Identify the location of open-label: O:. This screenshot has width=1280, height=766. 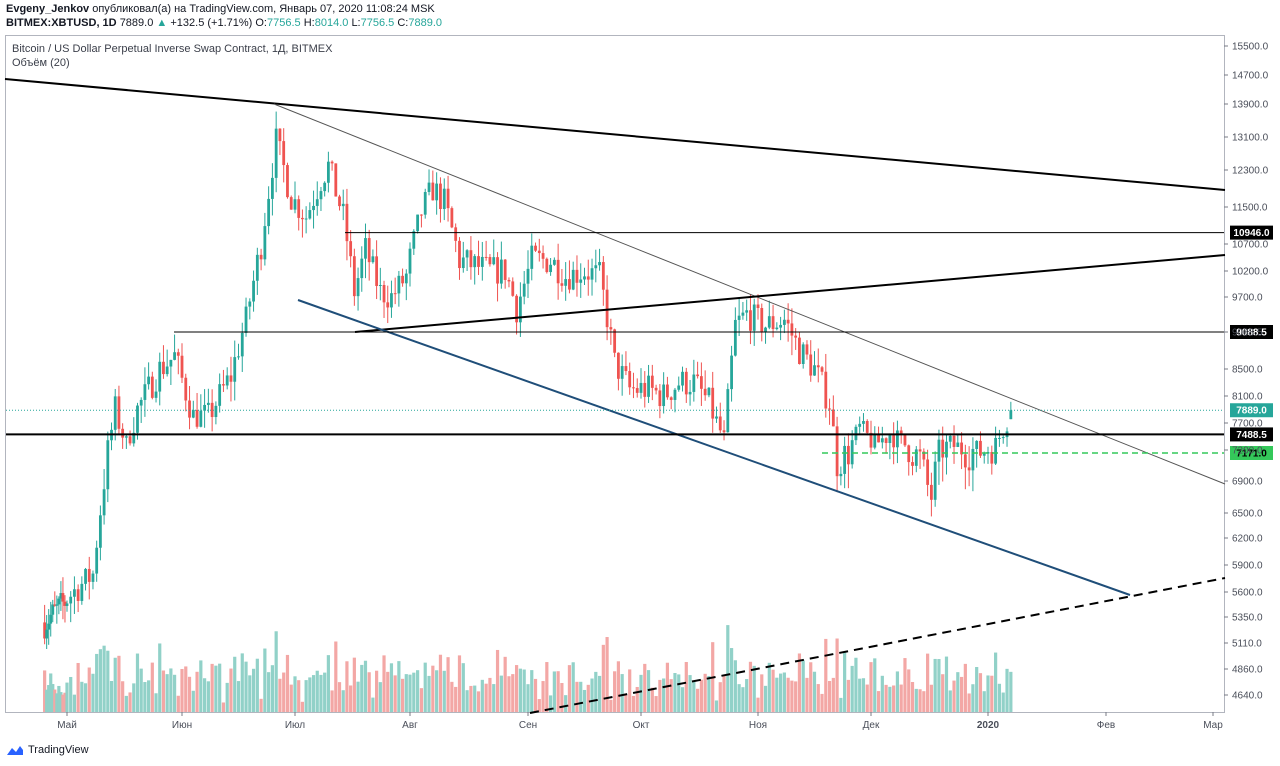
(261, 23).